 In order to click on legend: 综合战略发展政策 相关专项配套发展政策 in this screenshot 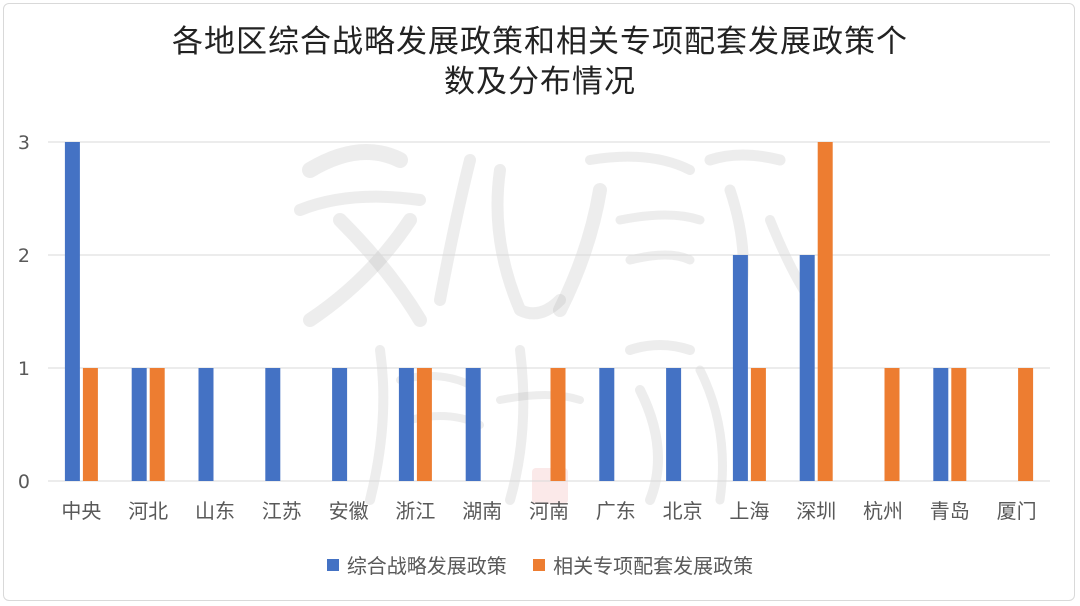, I will do `click(540, 564)`.